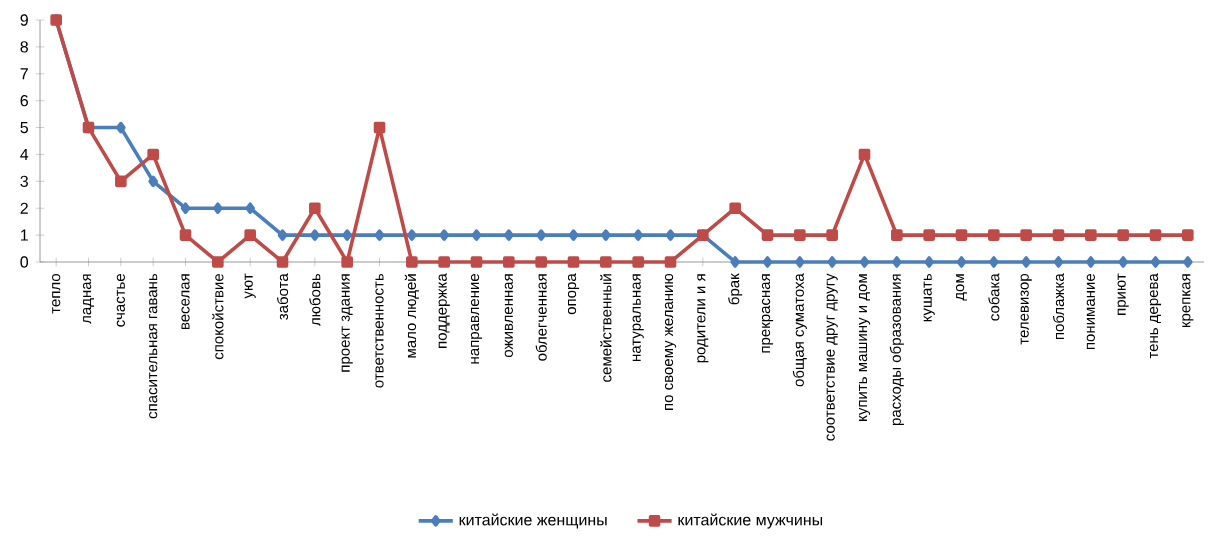  Describe the element at coordinates (282, 296) in the screenshot. I see `x-tick-label: забота` at that location.